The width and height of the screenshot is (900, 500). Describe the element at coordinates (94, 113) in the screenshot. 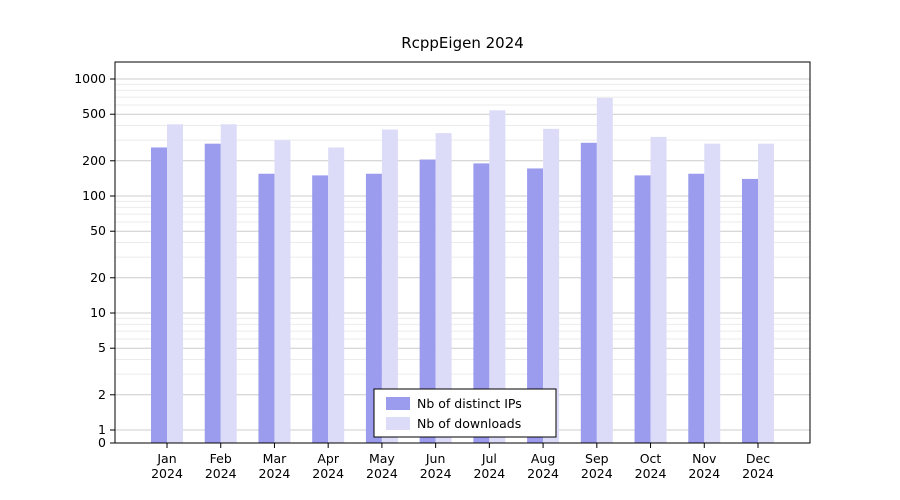

I see `y-tick-label: 500` at that location.